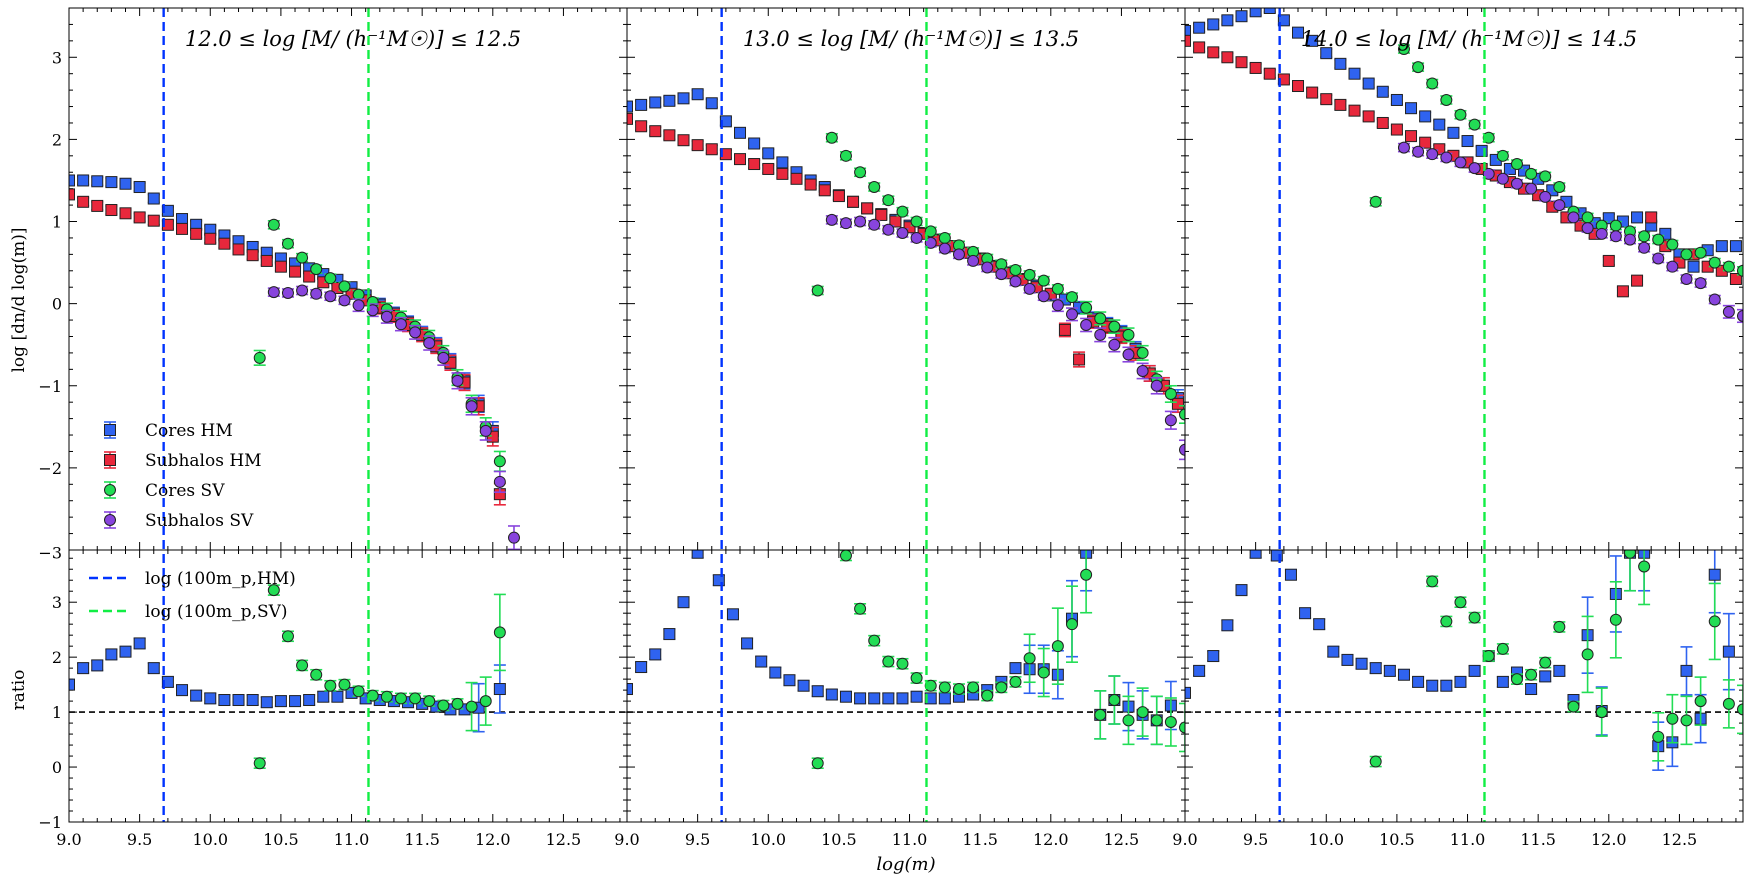 The image size is (1751, 886). Describe the element at coordinates (348, 677) in the screenshot. I see `data-bottom` at that location.